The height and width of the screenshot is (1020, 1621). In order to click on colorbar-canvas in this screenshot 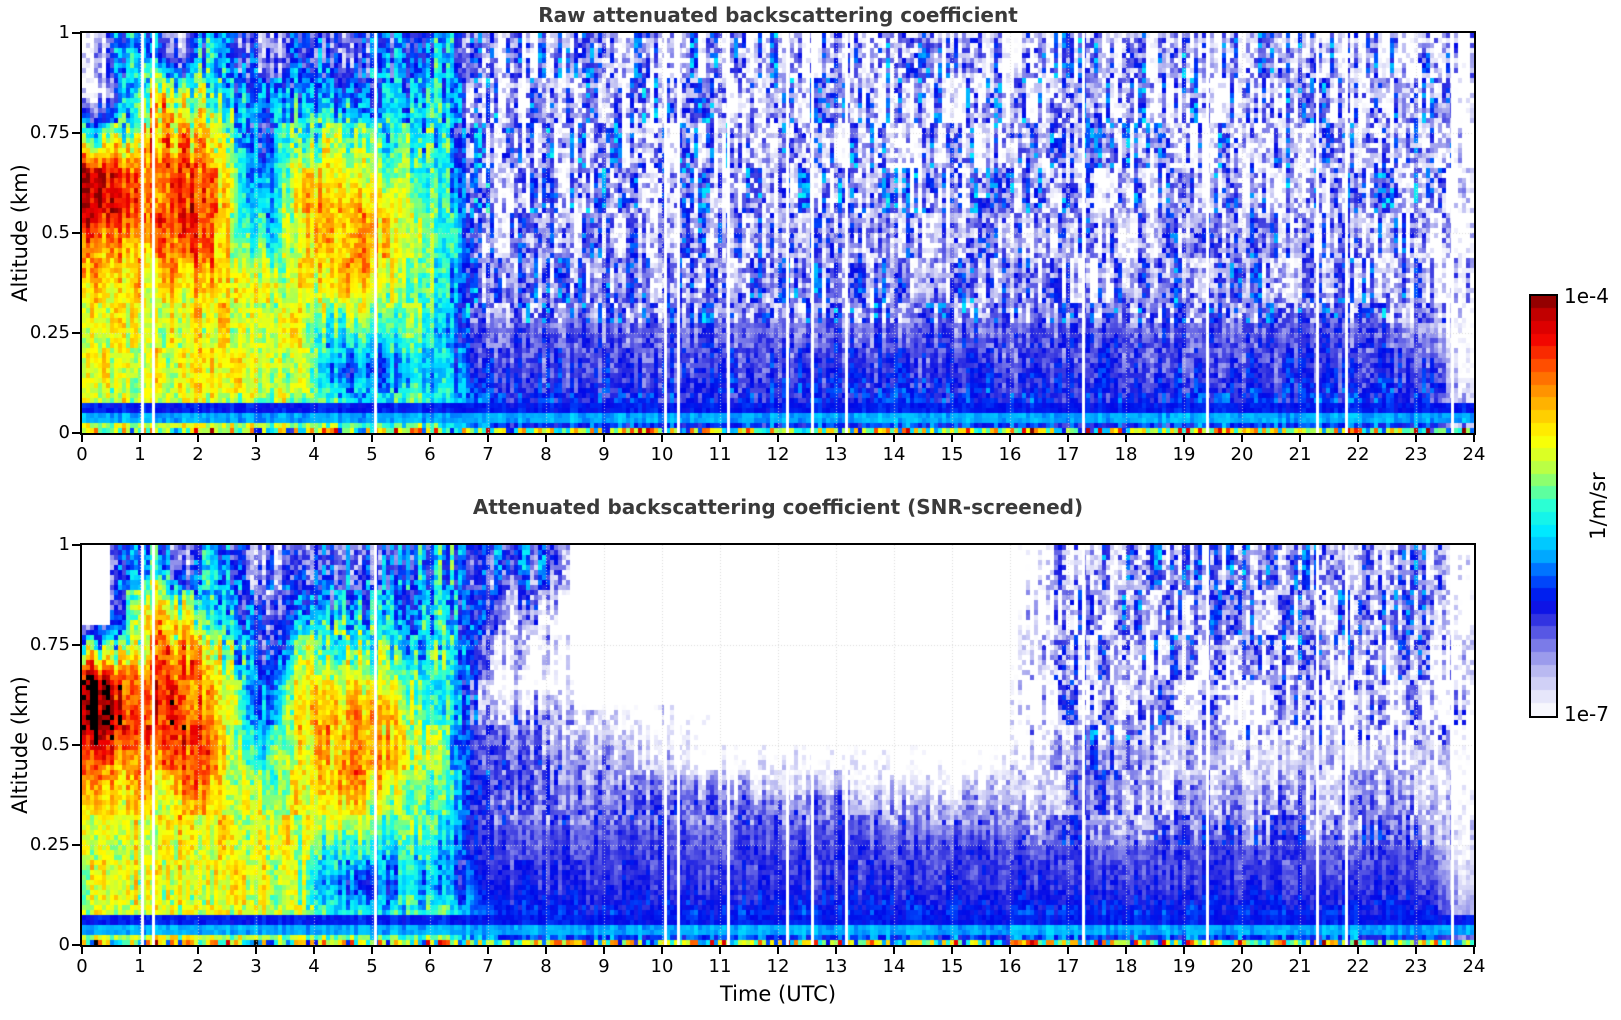, I will do `click(1543, 506)`.